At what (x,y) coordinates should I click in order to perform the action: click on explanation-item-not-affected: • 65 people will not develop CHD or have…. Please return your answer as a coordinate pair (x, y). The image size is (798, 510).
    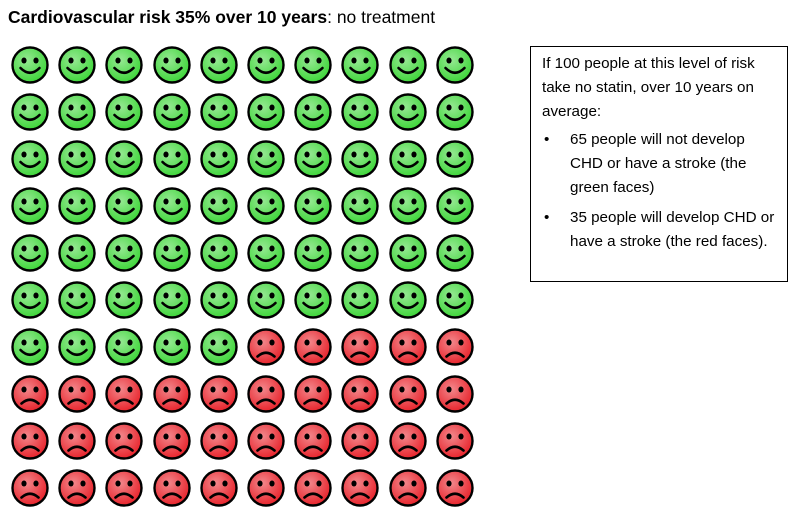
    Looking at the image, I should click on (659, 164).